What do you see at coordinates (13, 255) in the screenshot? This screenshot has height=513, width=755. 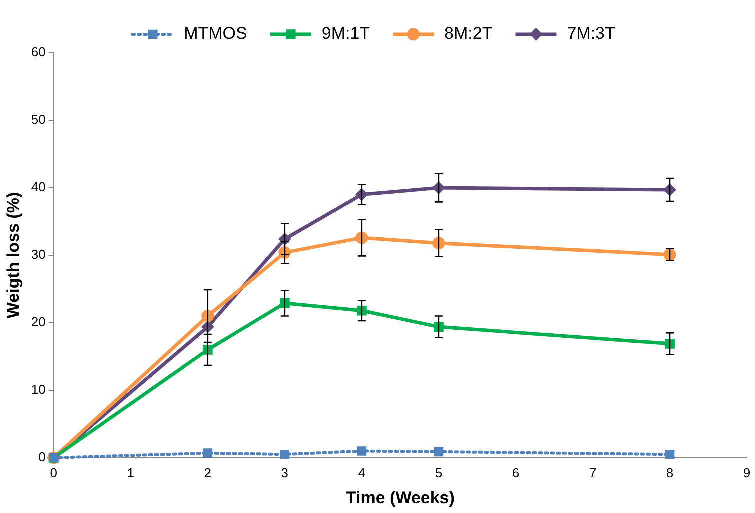 I see `y-axis-title: Weigth loss (%)` at bounding box center [13, 255].